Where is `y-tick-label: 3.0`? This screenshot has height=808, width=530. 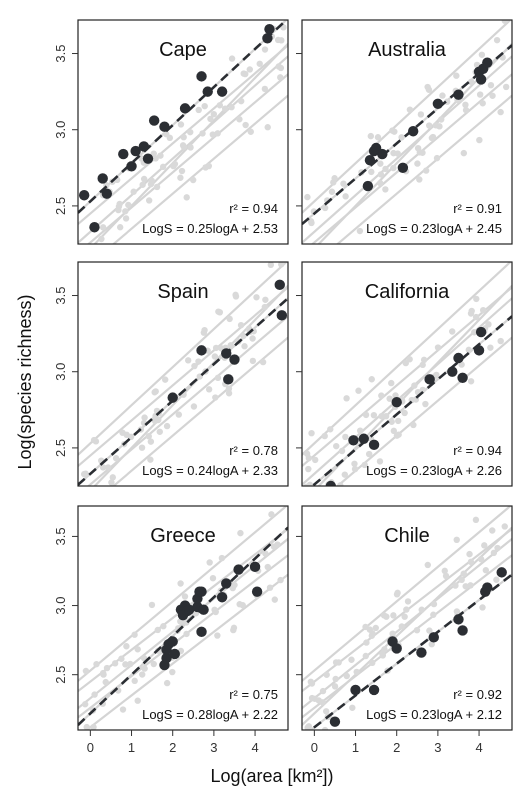
y-tick-label: 3.0 is located at coordinates (60, 130).